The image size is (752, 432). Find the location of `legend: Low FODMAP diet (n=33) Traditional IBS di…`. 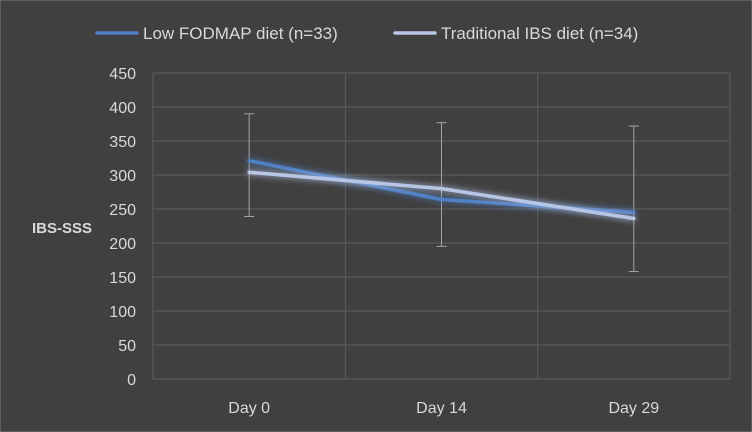

legend: Low FODMAP diet (n=33) Traditional IBS di… is located at coordinates (366, 33).